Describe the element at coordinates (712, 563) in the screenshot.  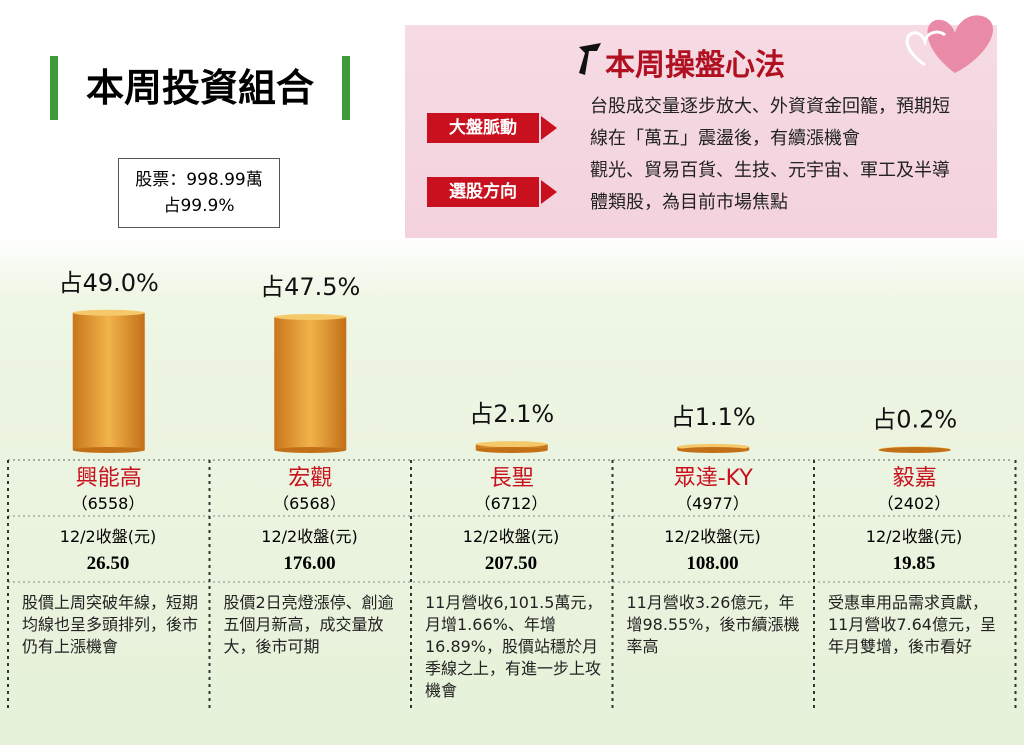
I see `price: 108.00` at that location.